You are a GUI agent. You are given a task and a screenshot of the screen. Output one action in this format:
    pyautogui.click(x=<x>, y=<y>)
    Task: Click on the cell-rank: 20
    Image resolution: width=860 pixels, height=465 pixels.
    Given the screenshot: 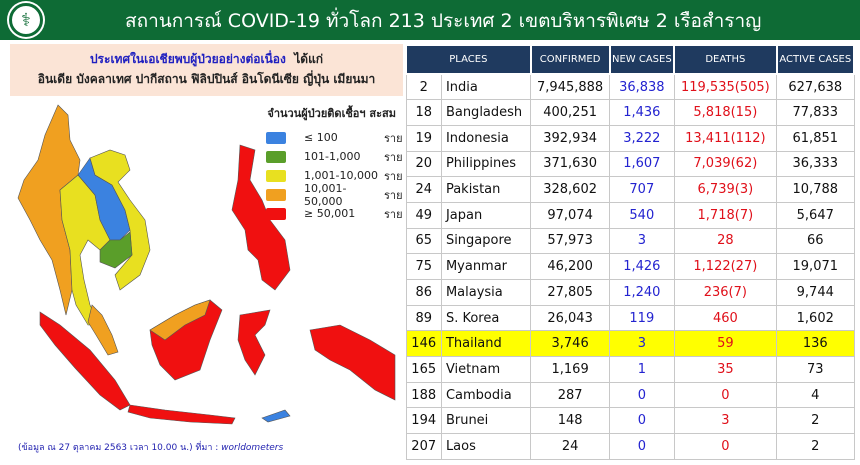 What is the action you would take?
    pyautogui.click(x=423, y=164)
    